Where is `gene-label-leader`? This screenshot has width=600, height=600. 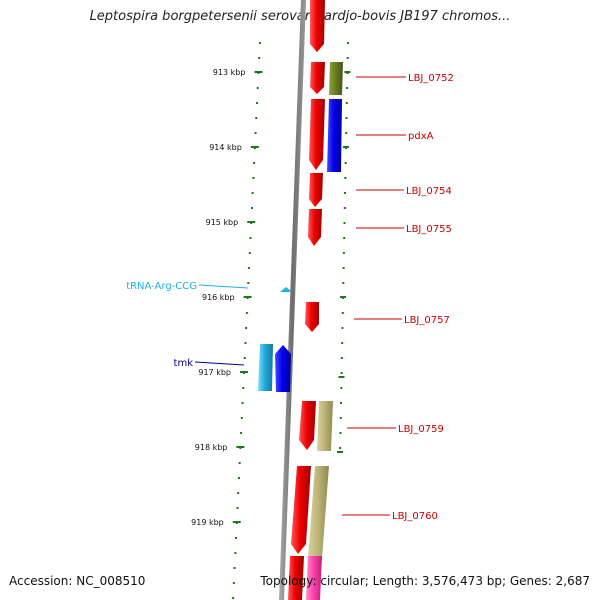 gene-label-leader is located at coordinates (223, 286).